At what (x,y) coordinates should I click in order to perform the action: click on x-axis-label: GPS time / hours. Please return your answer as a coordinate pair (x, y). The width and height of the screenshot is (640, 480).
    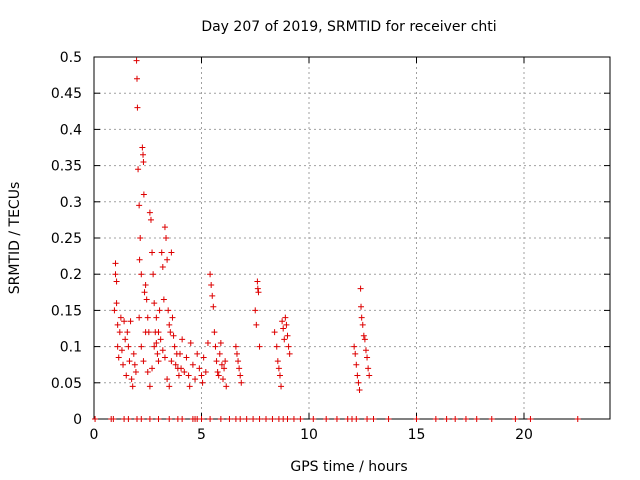
    Looking at the image, I should click on (348, 467).